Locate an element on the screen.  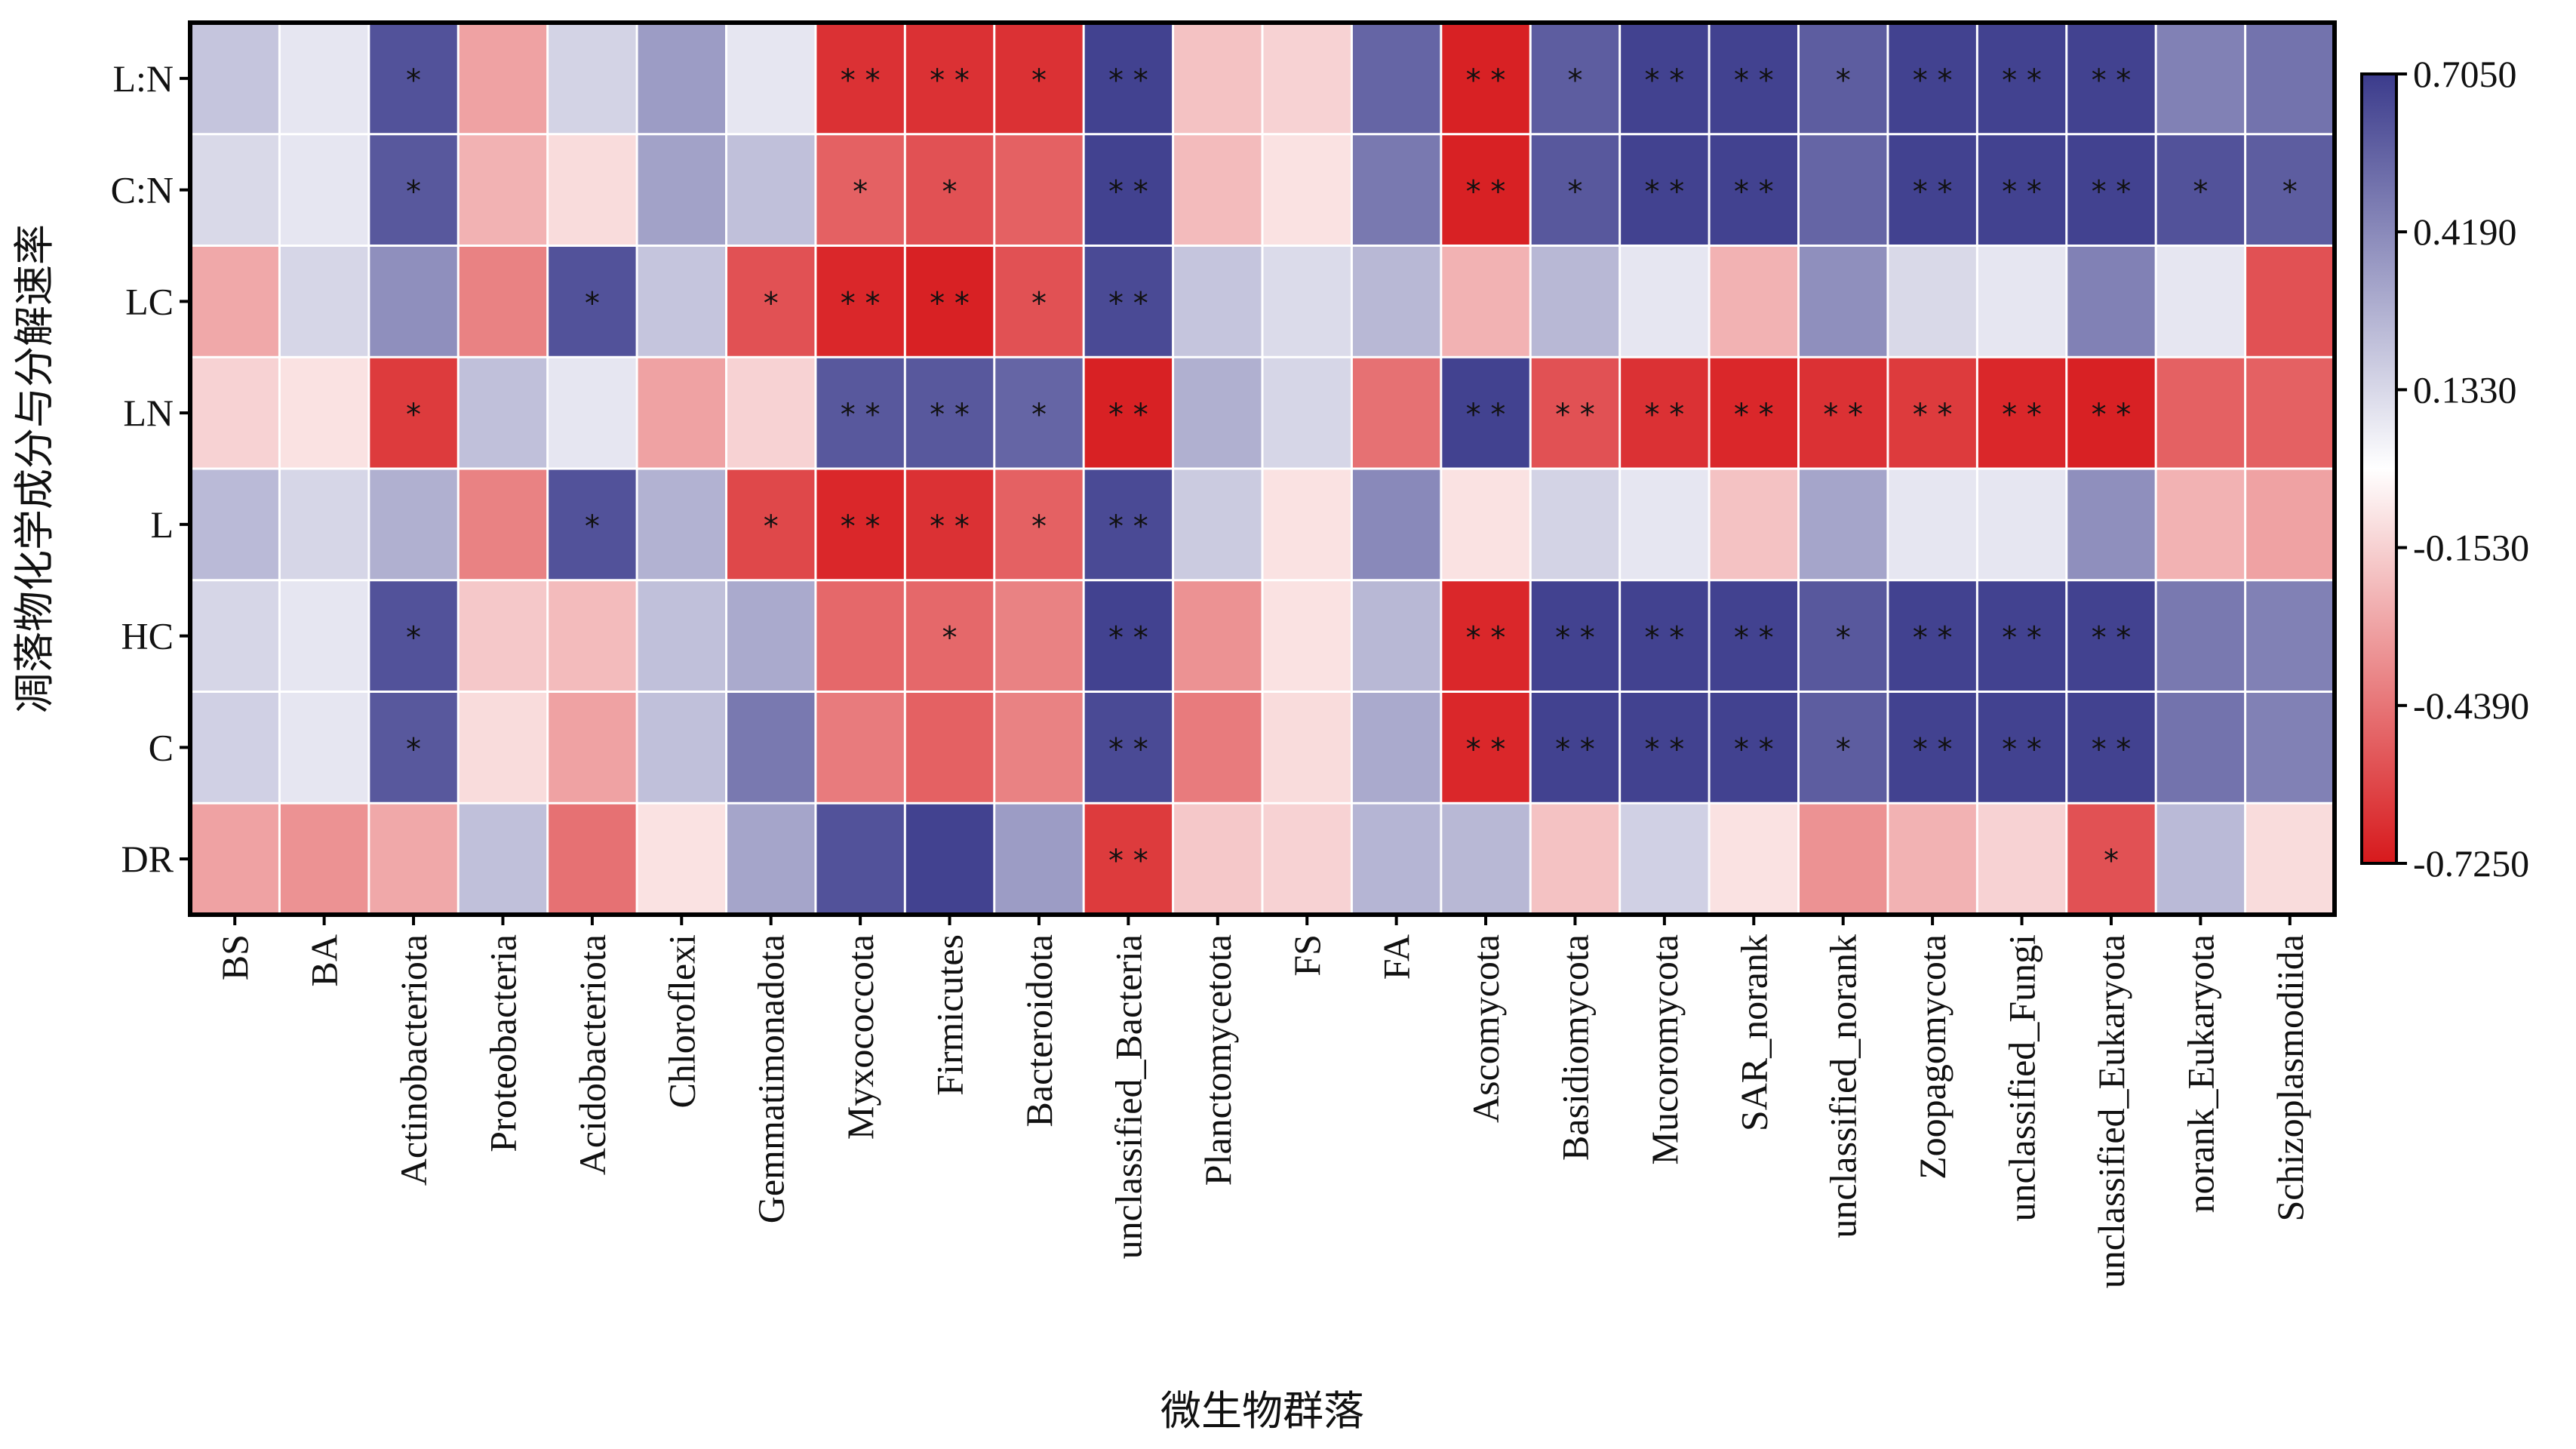
heatmap-cell-c-n-bacteroidota is located at coordinates (1039, 190).